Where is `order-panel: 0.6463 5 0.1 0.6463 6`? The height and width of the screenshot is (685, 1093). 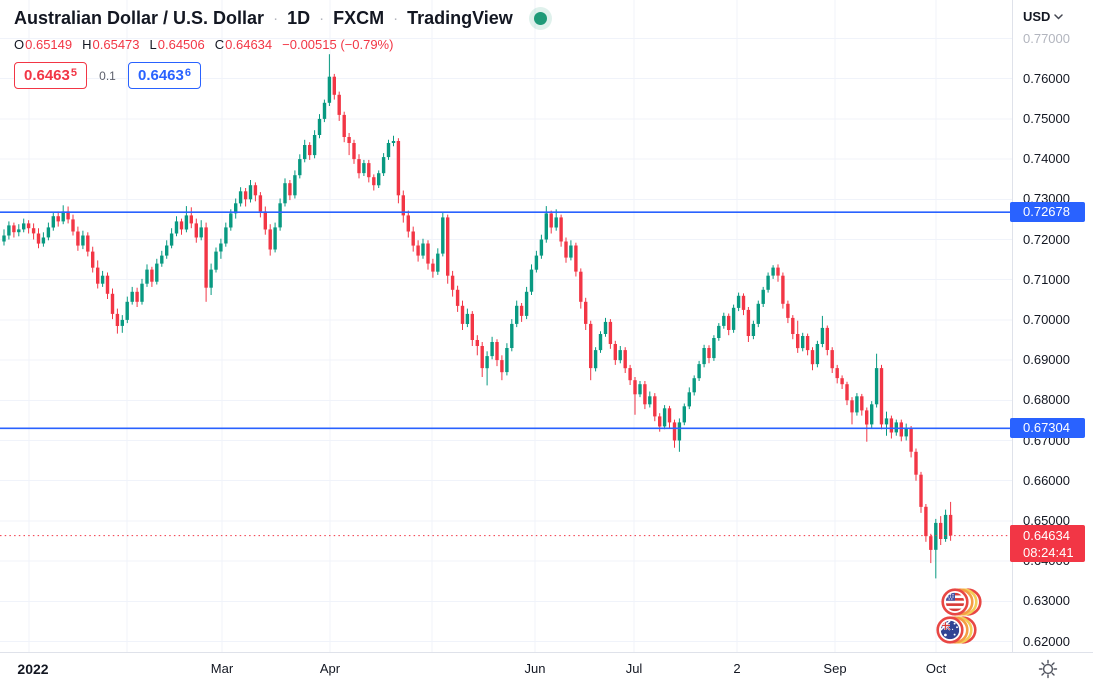 order-panel: 0.6463 5 0.1 0.6463 6 is located at coordinates (280, 75).